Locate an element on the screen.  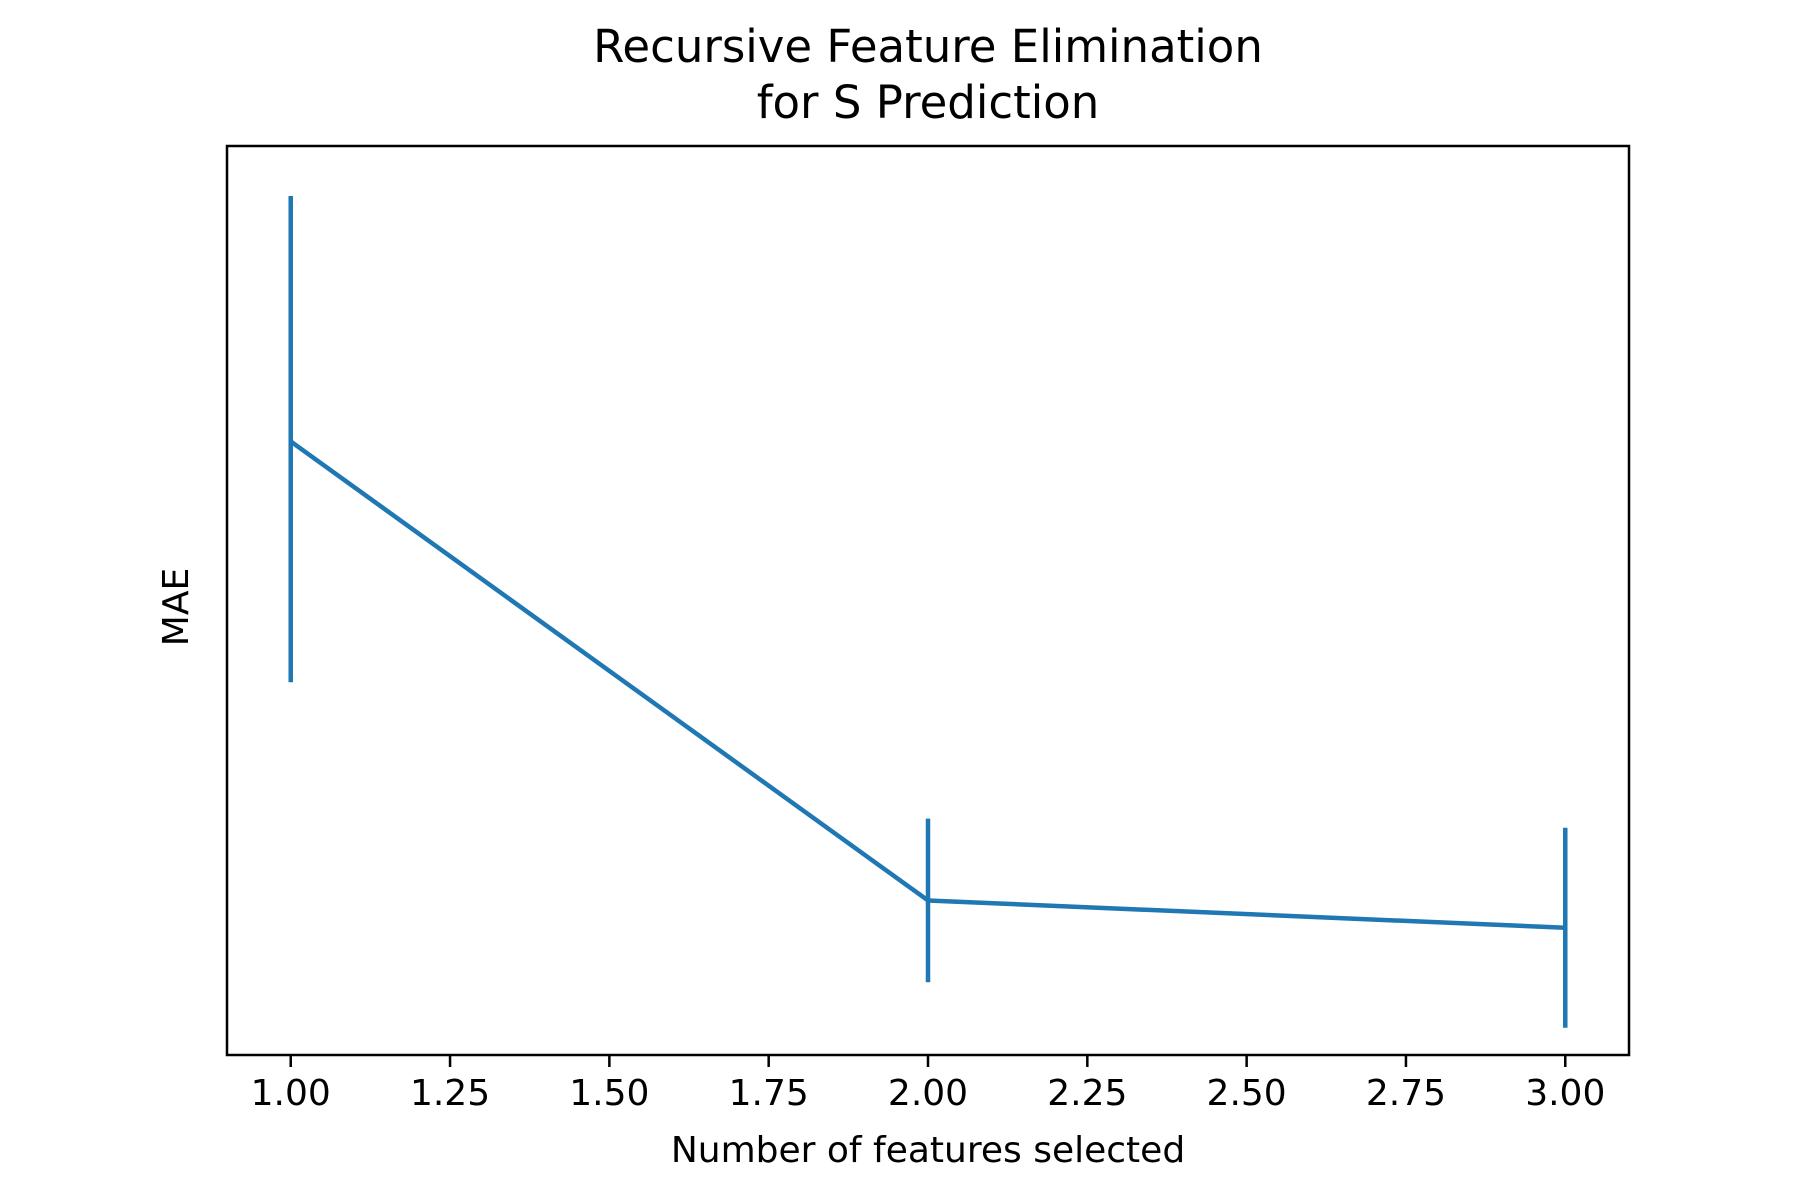
x-tick-label: 2.00 is located at coordinates (928, 1093).